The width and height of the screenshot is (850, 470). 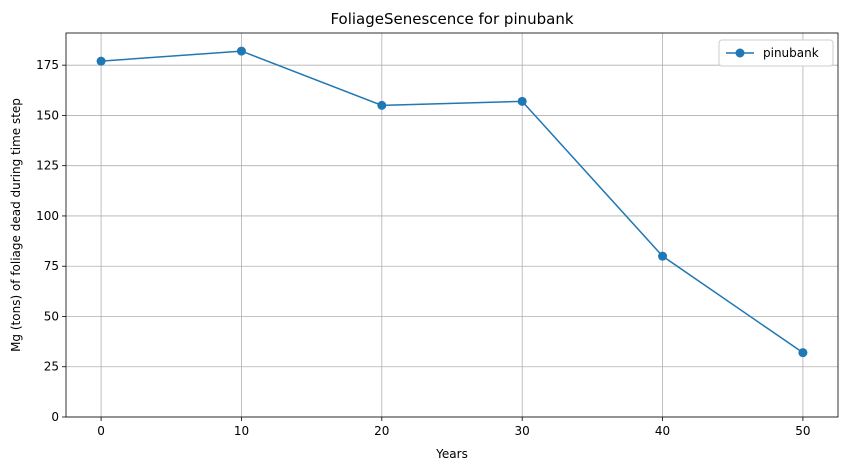 What do you see at coordinates (522, 431) in the screenshot?
I see `x-tick-label: 30` at bounding box center [522, 431].